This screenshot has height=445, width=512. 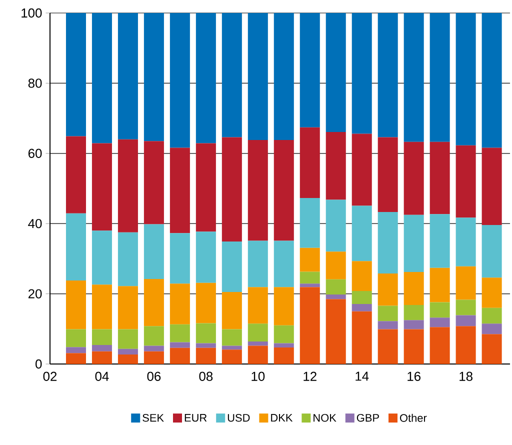 I want to click on x-tick-label: 16, so click(x=414, y=376).